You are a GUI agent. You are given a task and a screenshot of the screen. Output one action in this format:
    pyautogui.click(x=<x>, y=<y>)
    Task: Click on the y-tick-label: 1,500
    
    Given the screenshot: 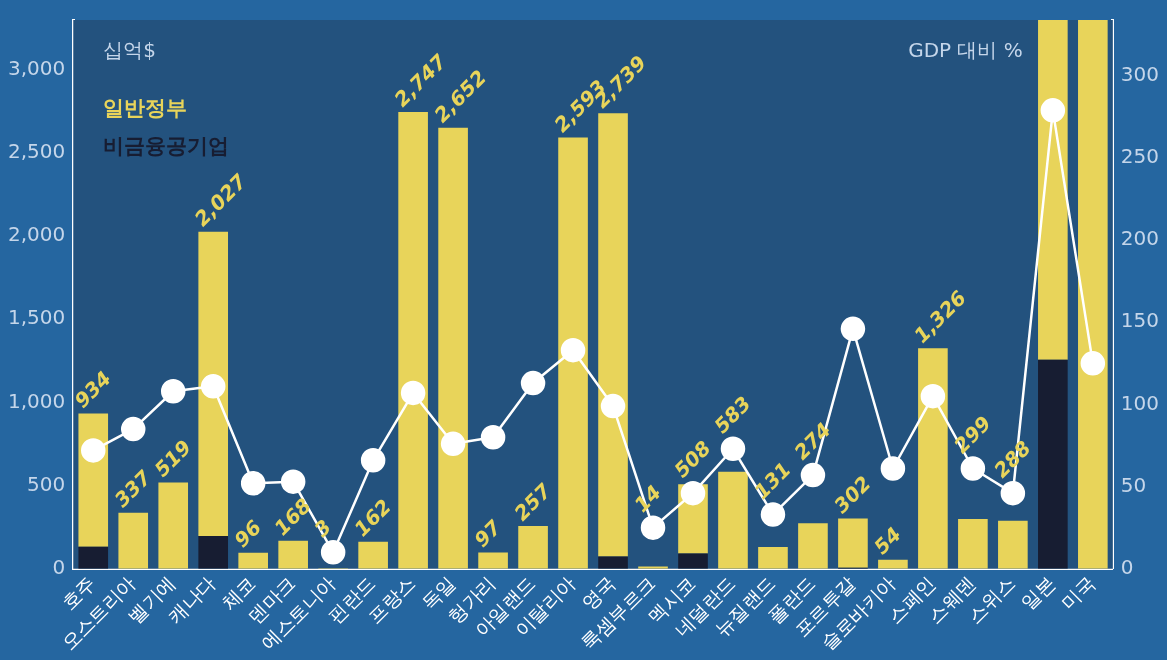 What is the action you would take?
    pyautogui.click(x=36, y=317)
    